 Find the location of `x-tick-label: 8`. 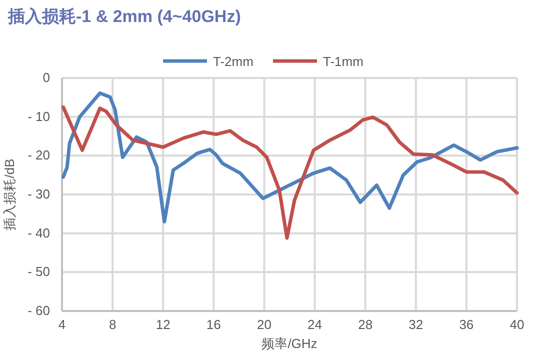

x-tick-label: 8 is located at coordinates (112, 324).